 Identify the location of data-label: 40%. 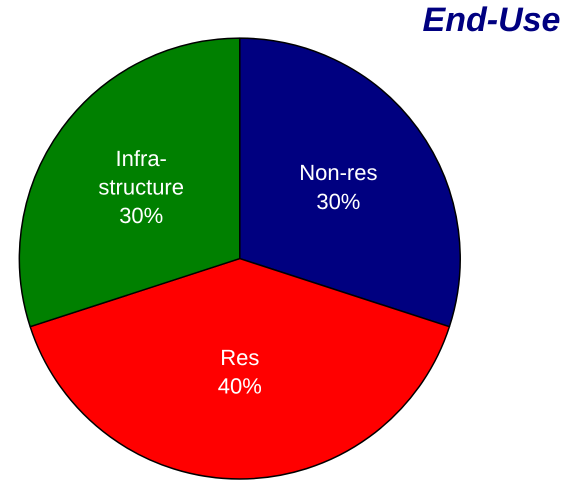
(240, 385).